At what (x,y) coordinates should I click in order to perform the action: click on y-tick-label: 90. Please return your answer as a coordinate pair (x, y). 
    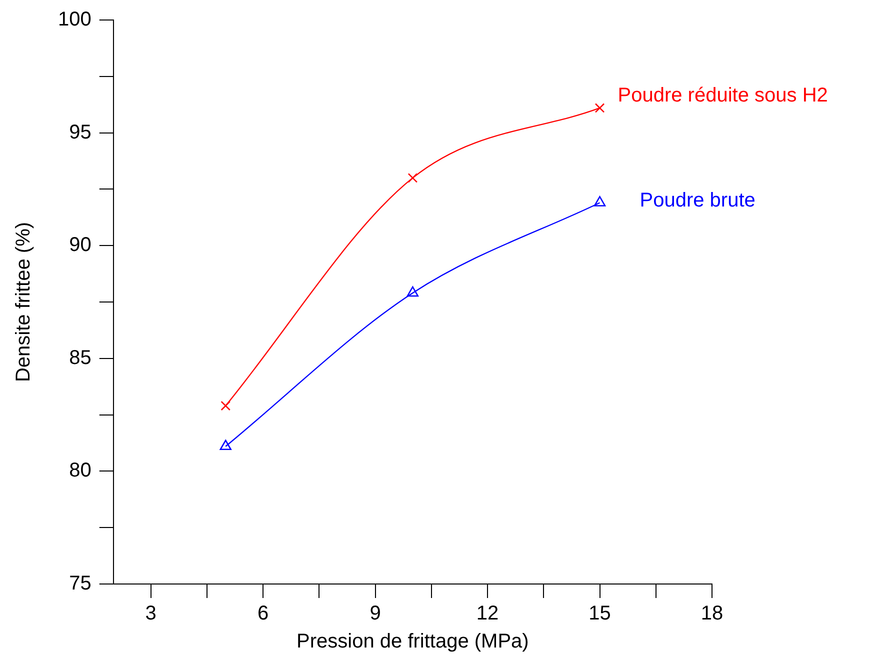
    Looking at the image, I should click on (80, 245).